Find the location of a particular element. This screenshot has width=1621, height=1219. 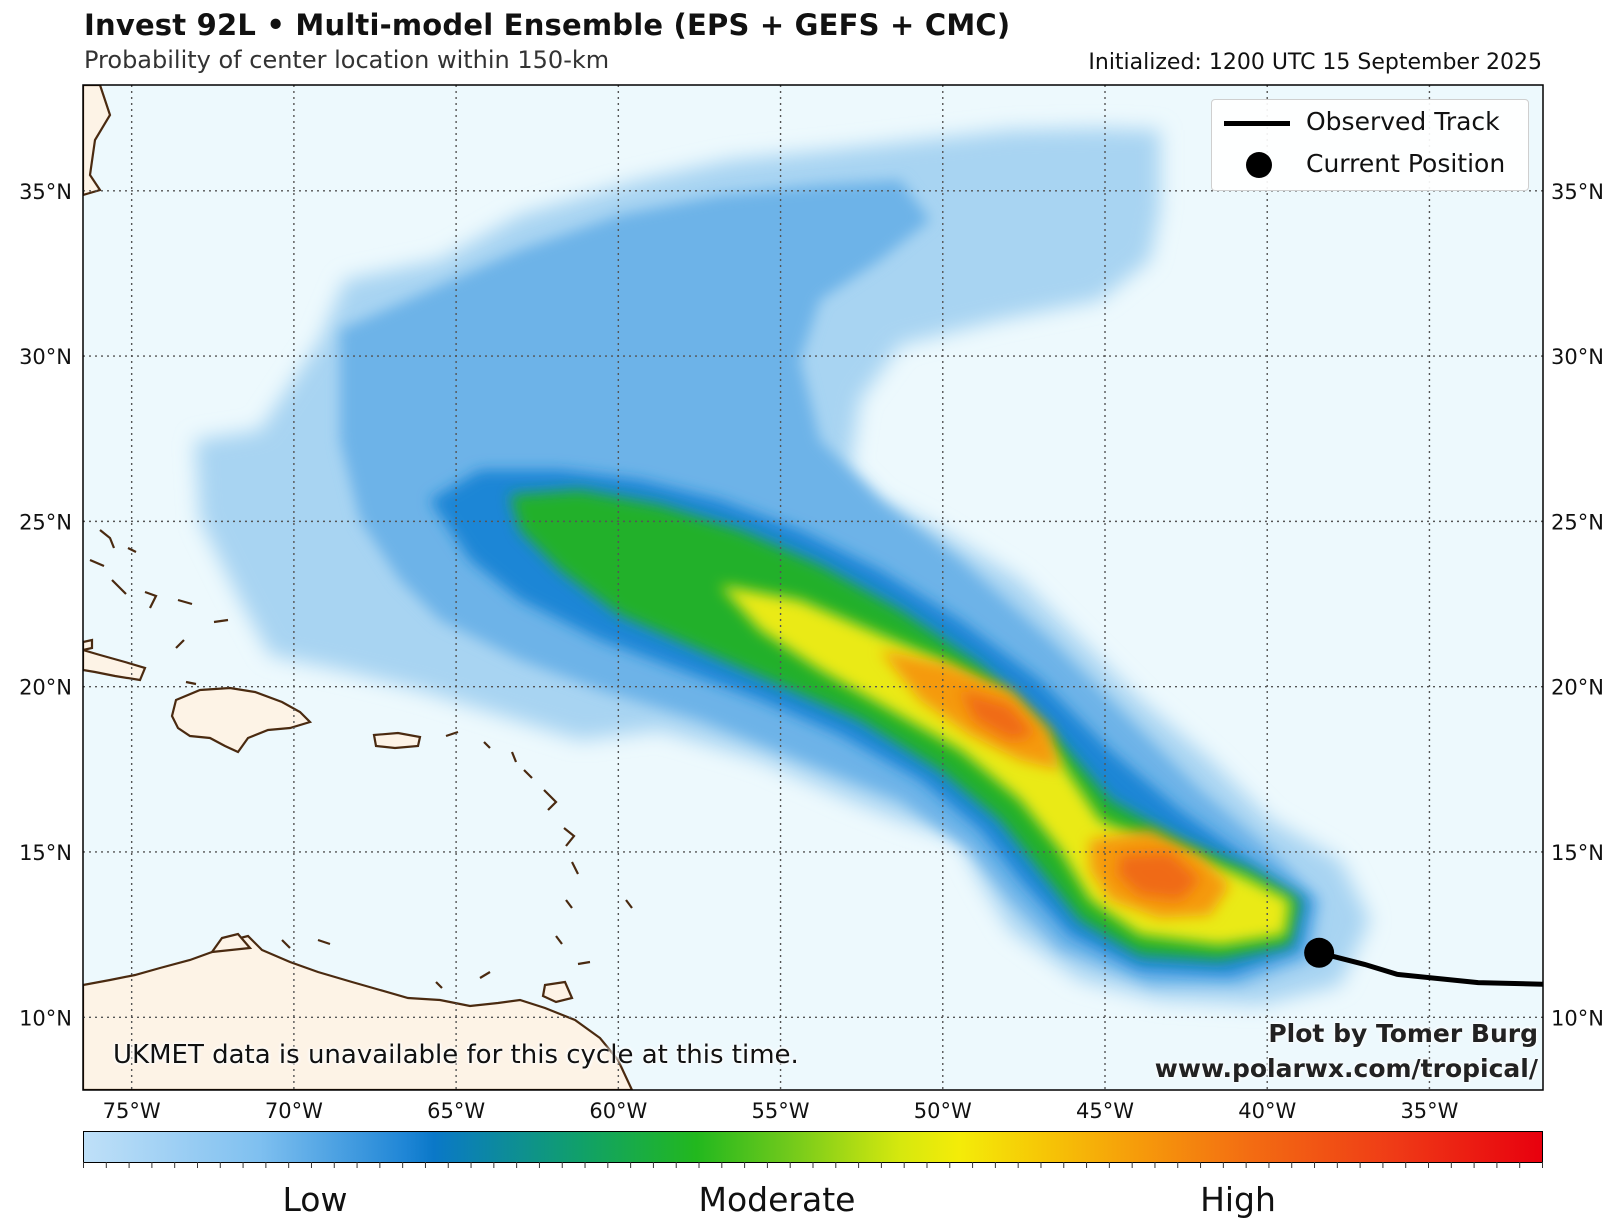

colorbar-label-low: Low is located at coordinates (315, 1199).